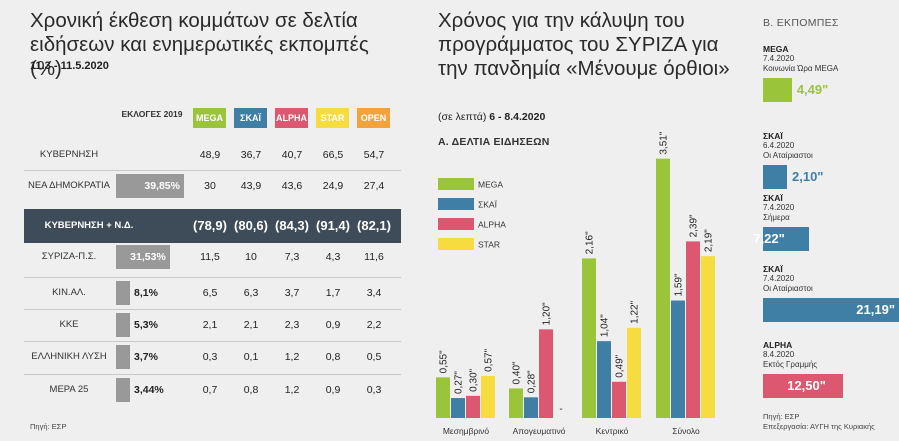 The height and width of the screenshot is (441, 899). I want to click on table-cell: 40,7, so click(292, 155).